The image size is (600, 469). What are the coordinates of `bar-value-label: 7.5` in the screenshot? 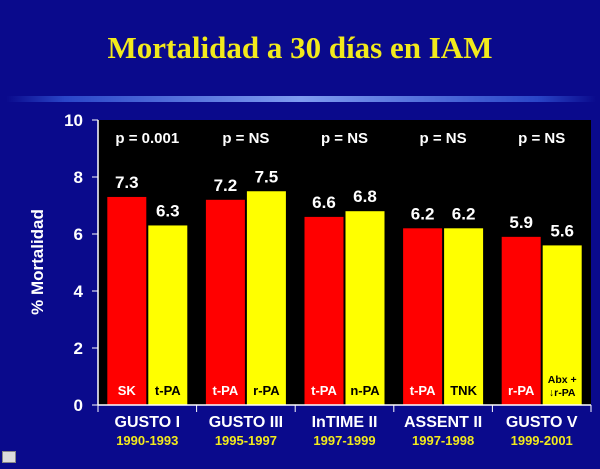 It's located at (267, 176).